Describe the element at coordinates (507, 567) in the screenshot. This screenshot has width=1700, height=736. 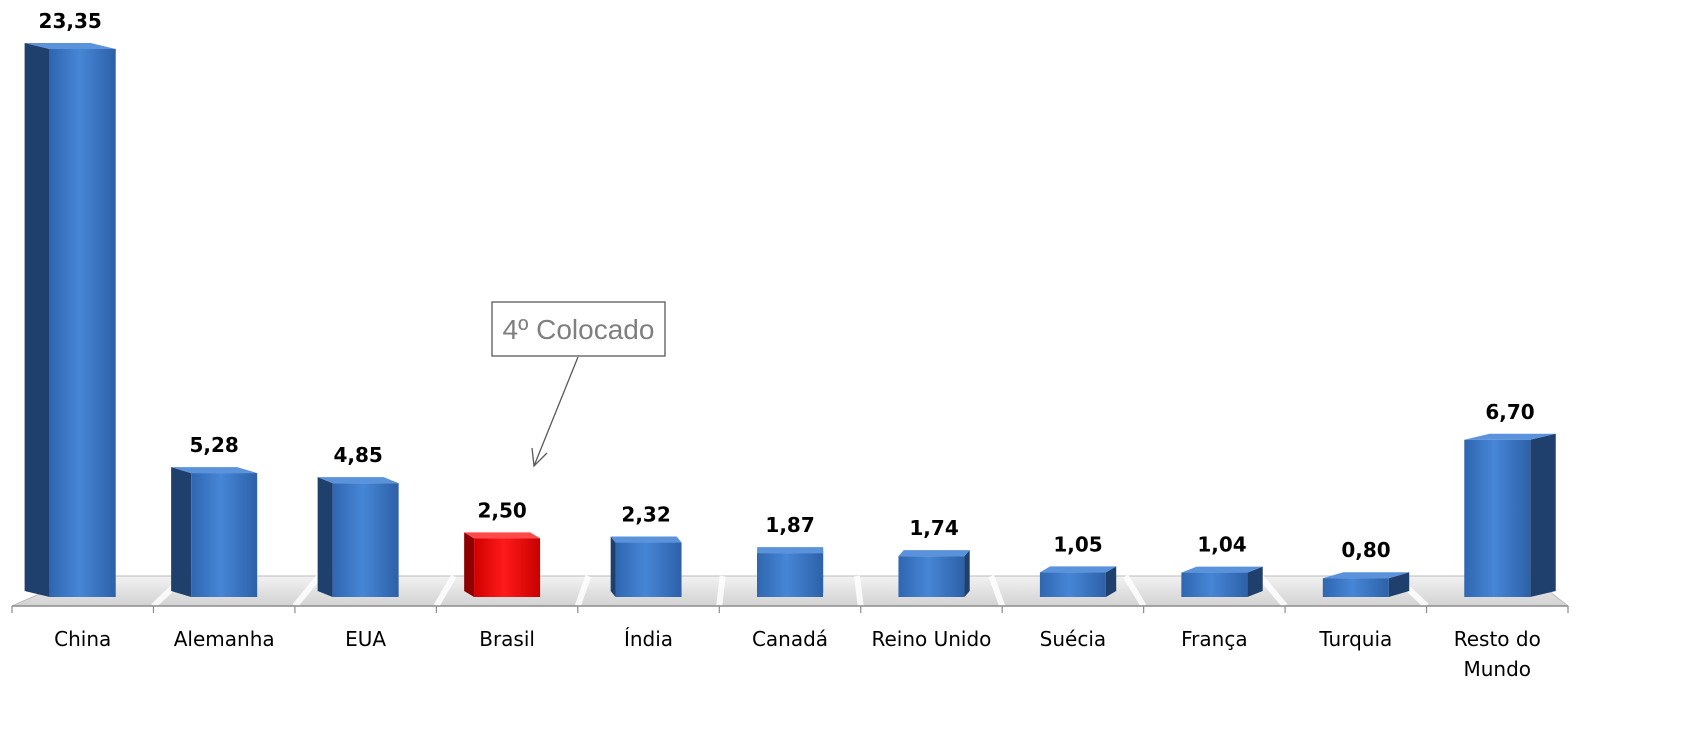
I see `bar-front-brasil` at that location.